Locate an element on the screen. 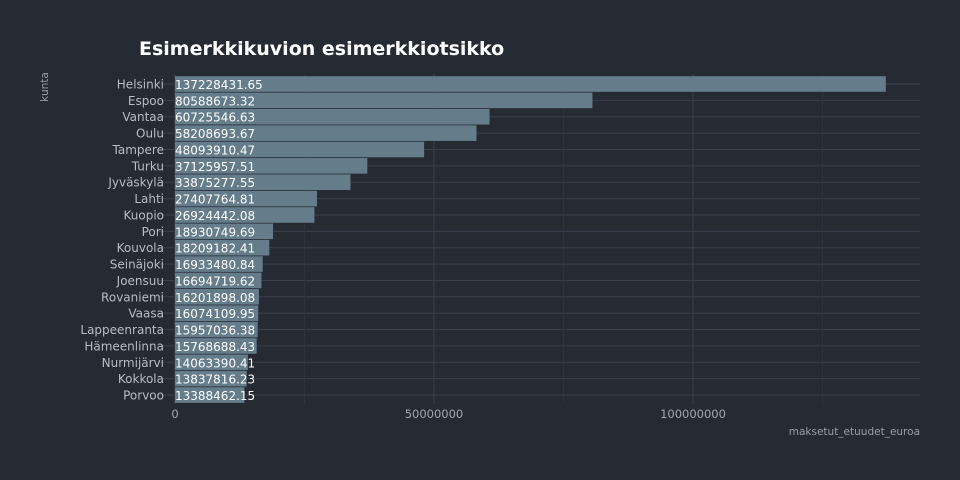  value-label: 18209182.41 is located at coordinates (215, 249).